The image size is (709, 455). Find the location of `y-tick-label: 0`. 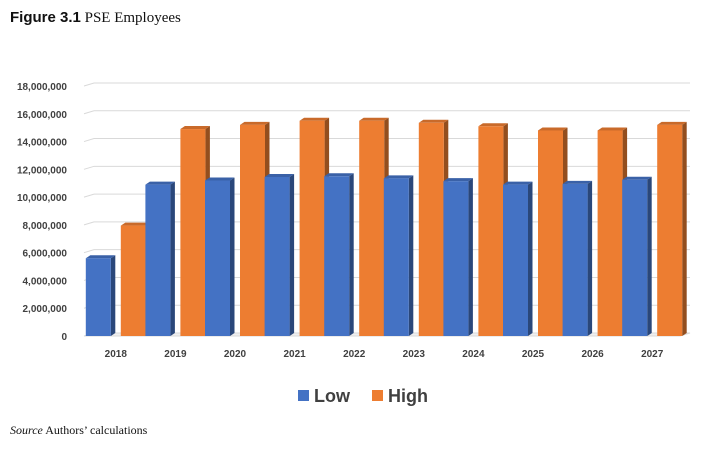

y-tick-label: 0 is located at coordinates (64, 337).